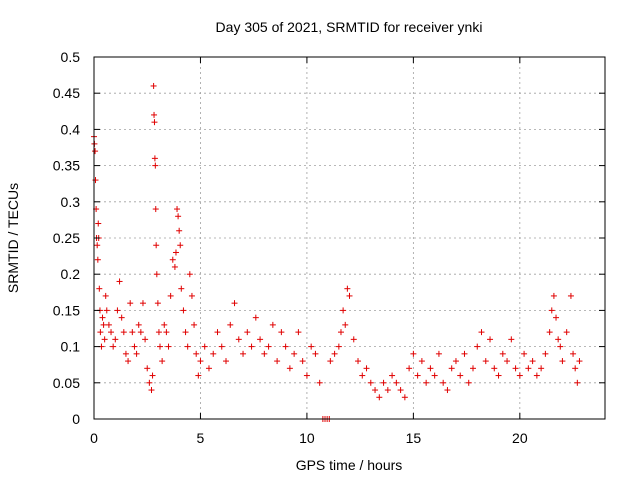 The height and width of the screenshot is (480, 640). Describe the element at coordinates (66, 93) in the screenshot. I see `y-tick-label: 0.45` at that location.